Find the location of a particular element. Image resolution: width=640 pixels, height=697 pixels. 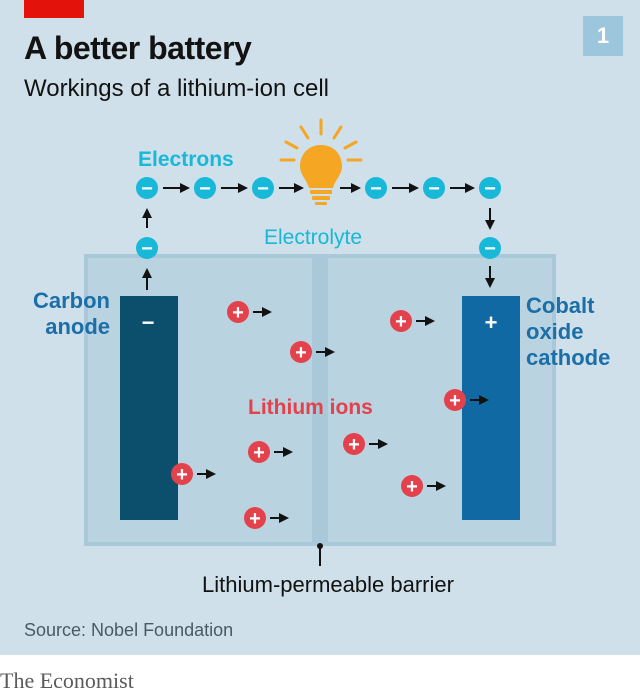

barrier is located at coordinates (320, 400).